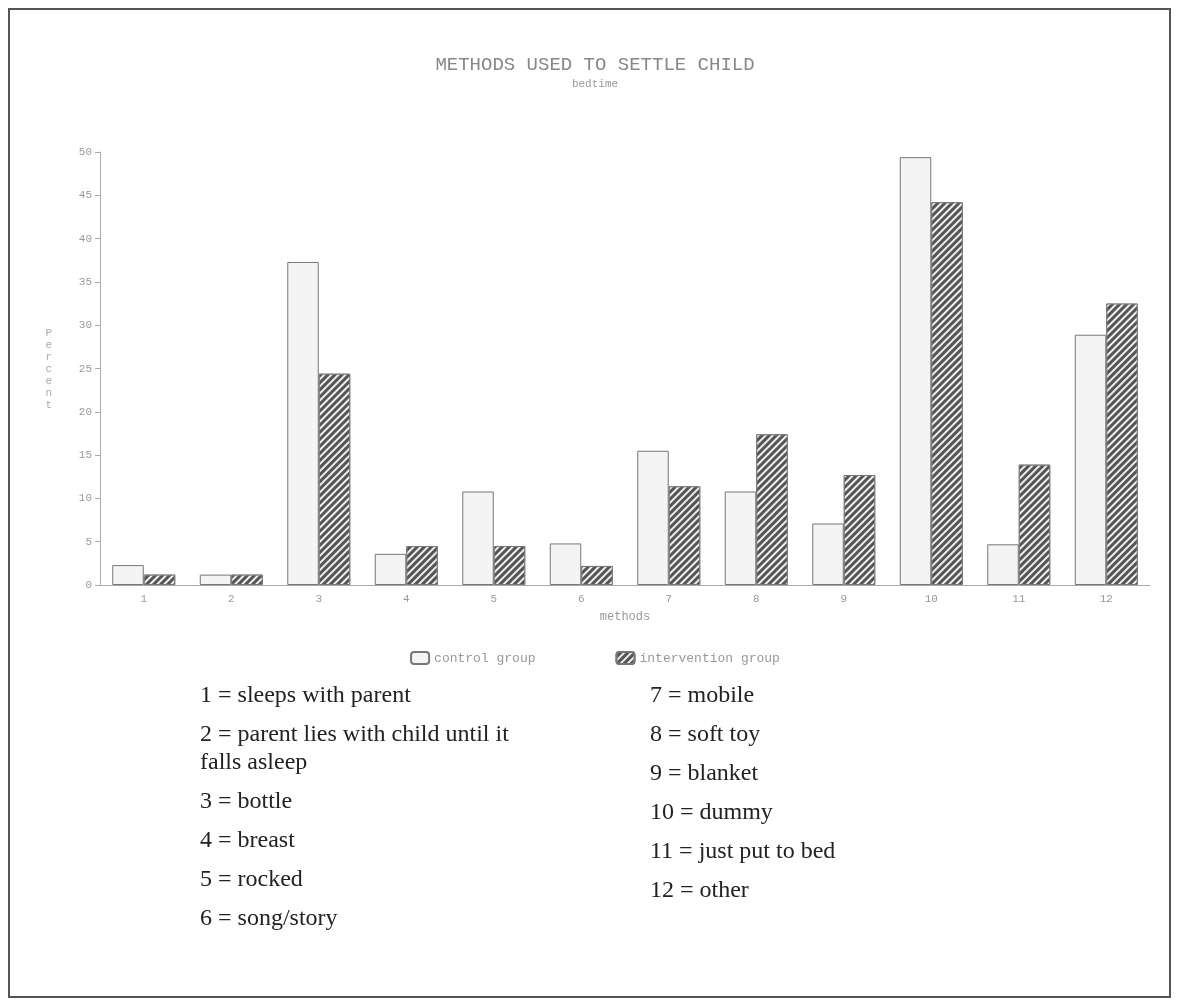  Describe the element at coordinates (705, 772) in the screenshot. I see `text: 9 = blanket` at that location.